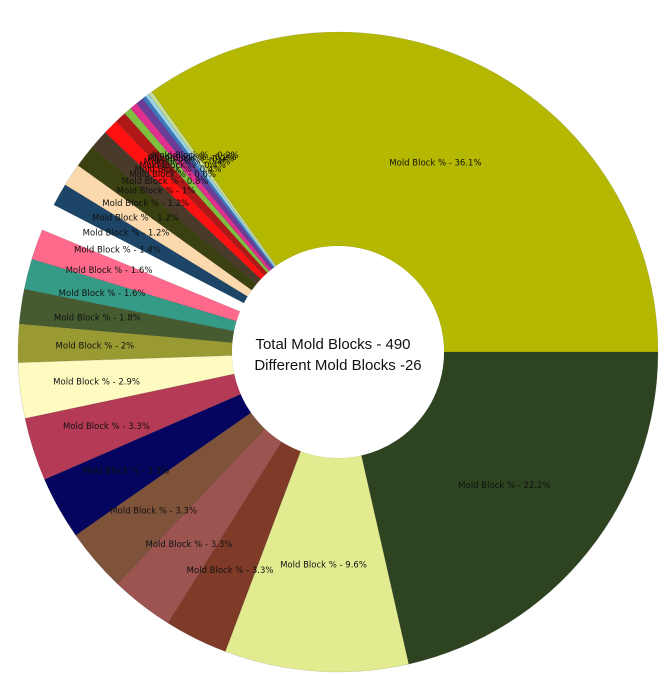  I want to click on slice-label: Mold Block % - 9.6%, so click(323, 566).